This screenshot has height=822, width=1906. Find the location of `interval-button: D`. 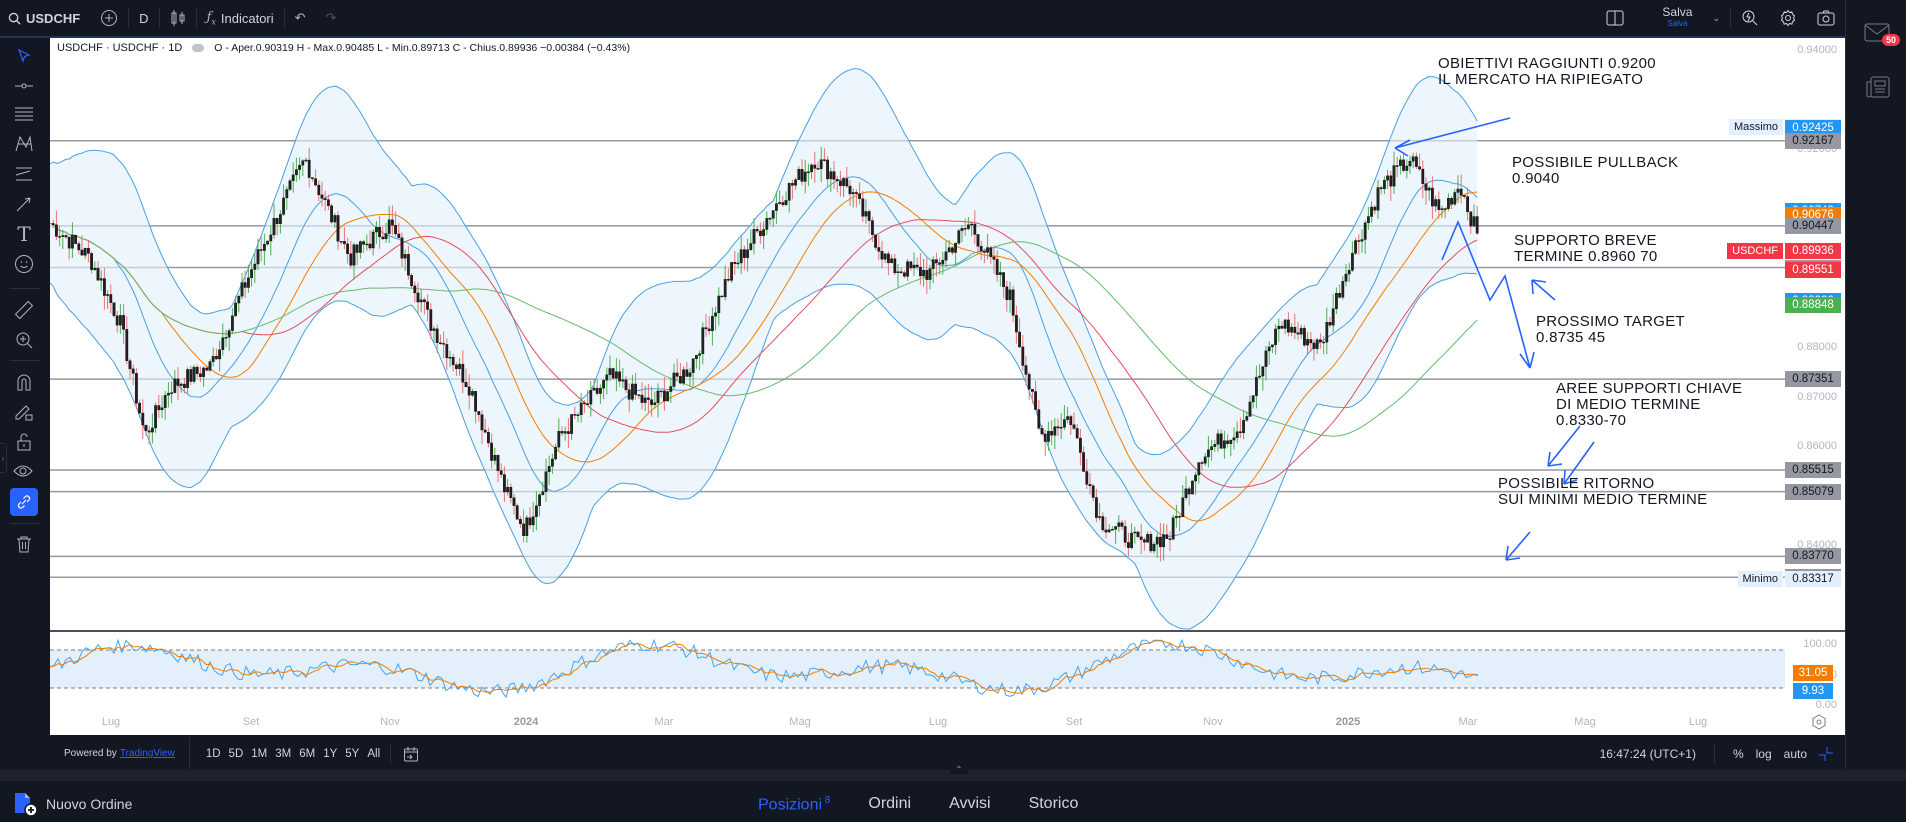

interval-button: D is located at coordinates (143, 18).